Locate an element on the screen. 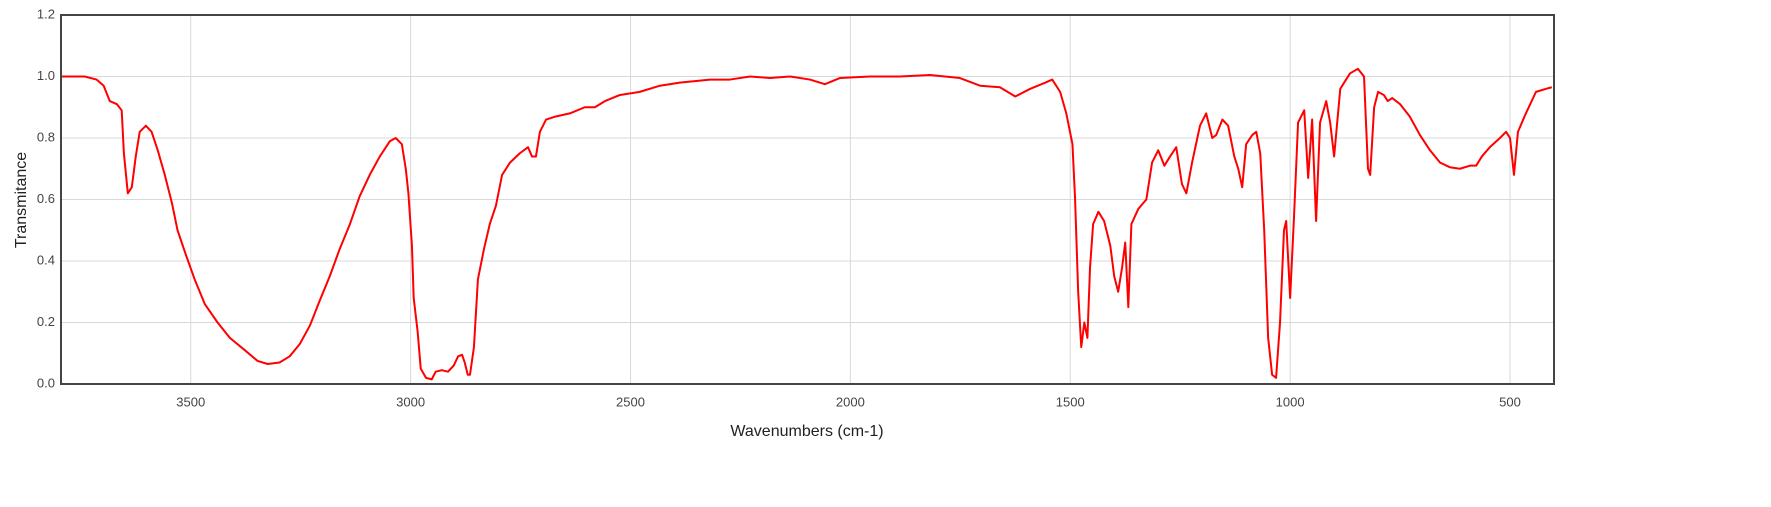  x-tick-label: 3500 is located at coordinates (190, 401).